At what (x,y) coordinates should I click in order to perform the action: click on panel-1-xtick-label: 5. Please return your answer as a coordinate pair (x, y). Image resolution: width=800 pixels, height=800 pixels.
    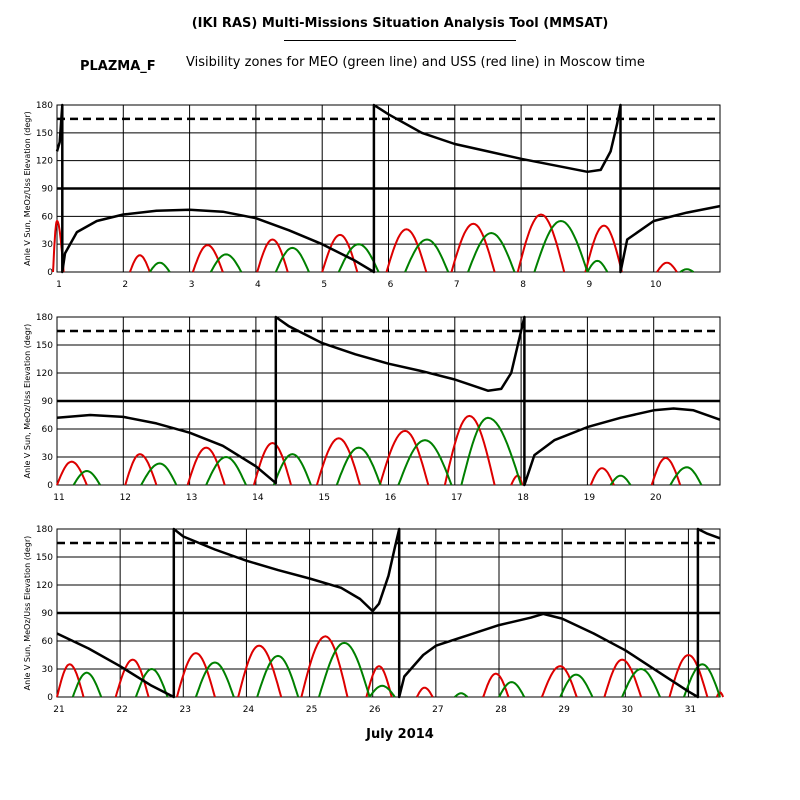
    Looking at the image, I should click on (324, 285).